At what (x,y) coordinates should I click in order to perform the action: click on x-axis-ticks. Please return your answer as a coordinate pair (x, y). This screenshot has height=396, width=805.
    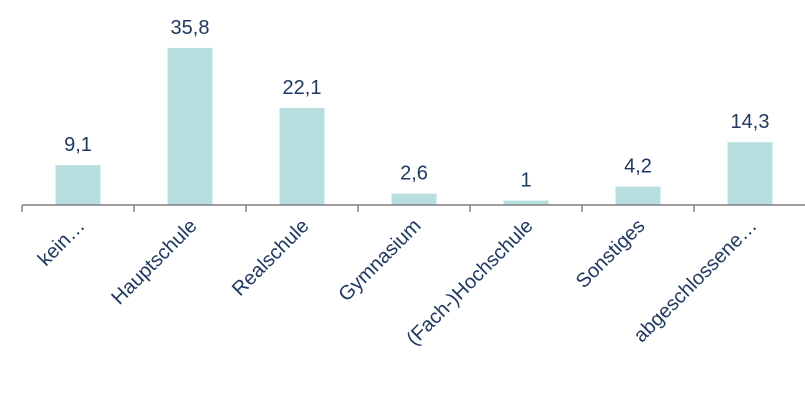
    Looking at the image, I should click on (358, 208).